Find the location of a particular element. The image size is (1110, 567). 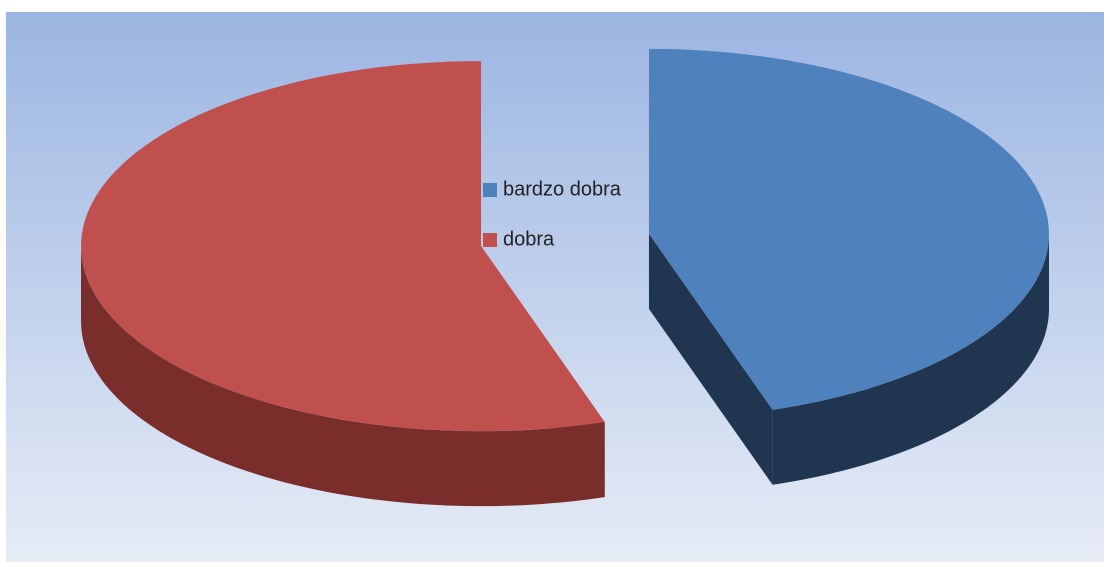

slice-outer-side is located at coordinates (910, 359).